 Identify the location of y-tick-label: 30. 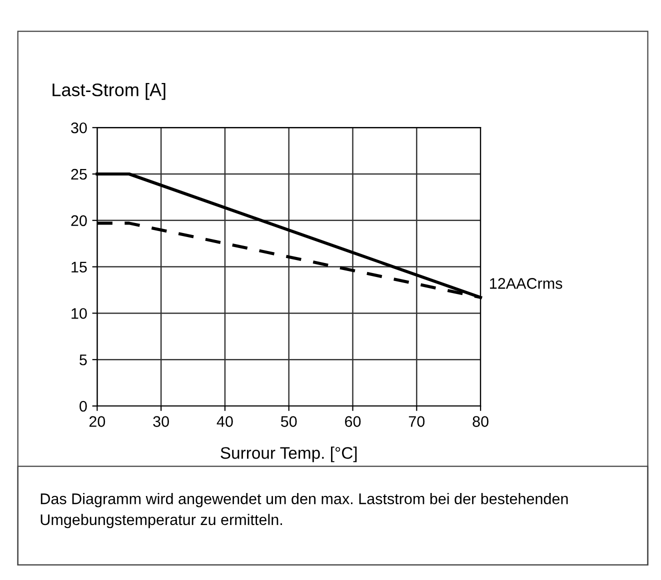
(79, 128).